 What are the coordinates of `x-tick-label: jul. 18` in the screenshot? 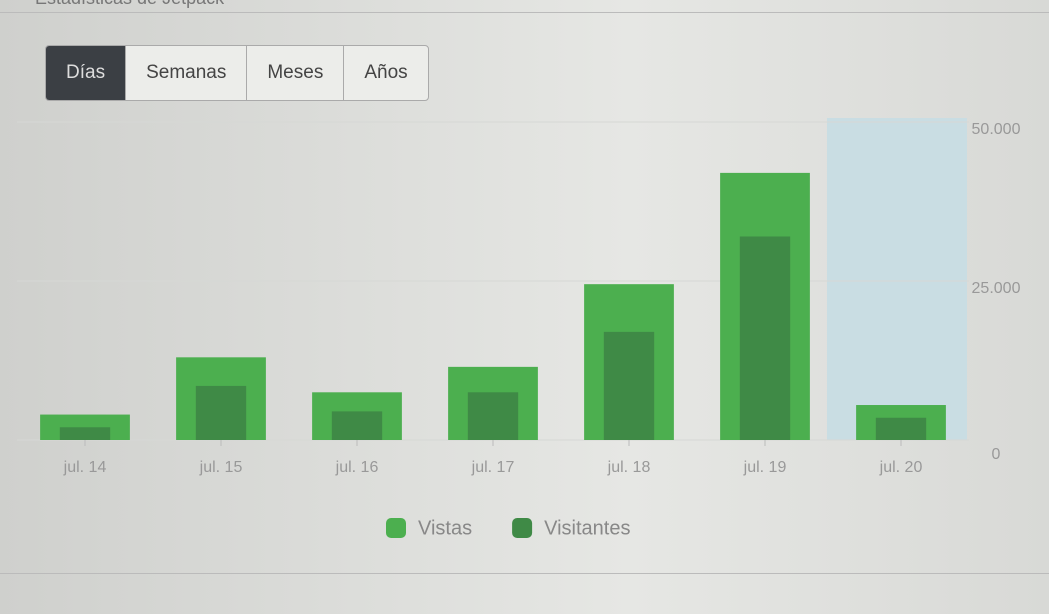 It's located at (629, 467).